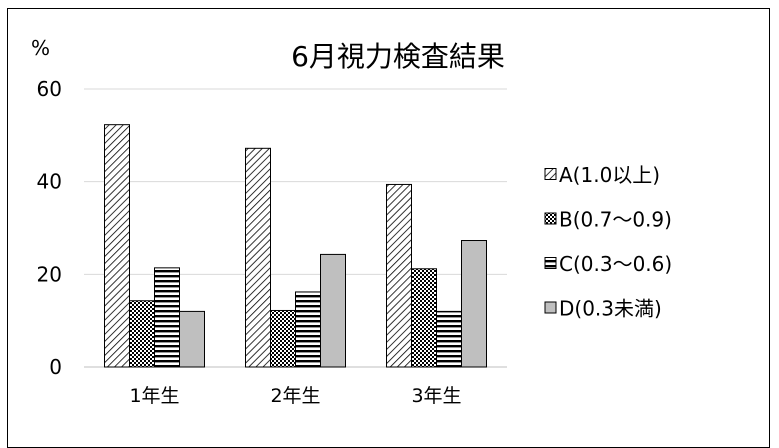  I want to click on y-tick-label: 0, so click(55, 367).